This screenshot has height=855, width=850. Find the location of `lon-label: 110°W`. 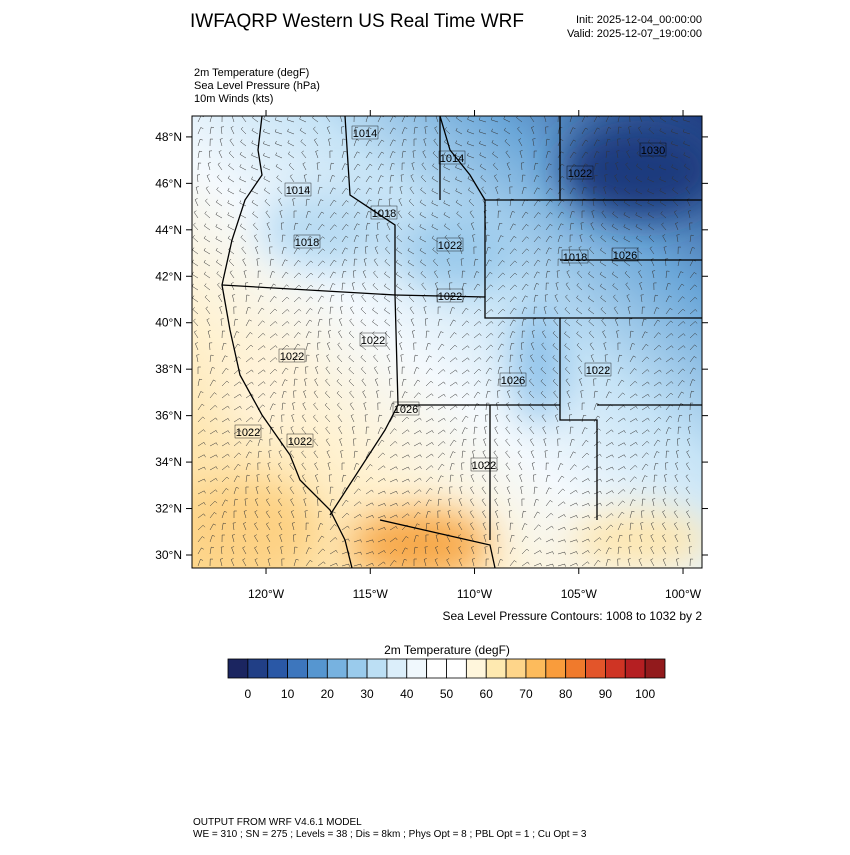

lon-label: 110°W is located at coordinates (475, 594).